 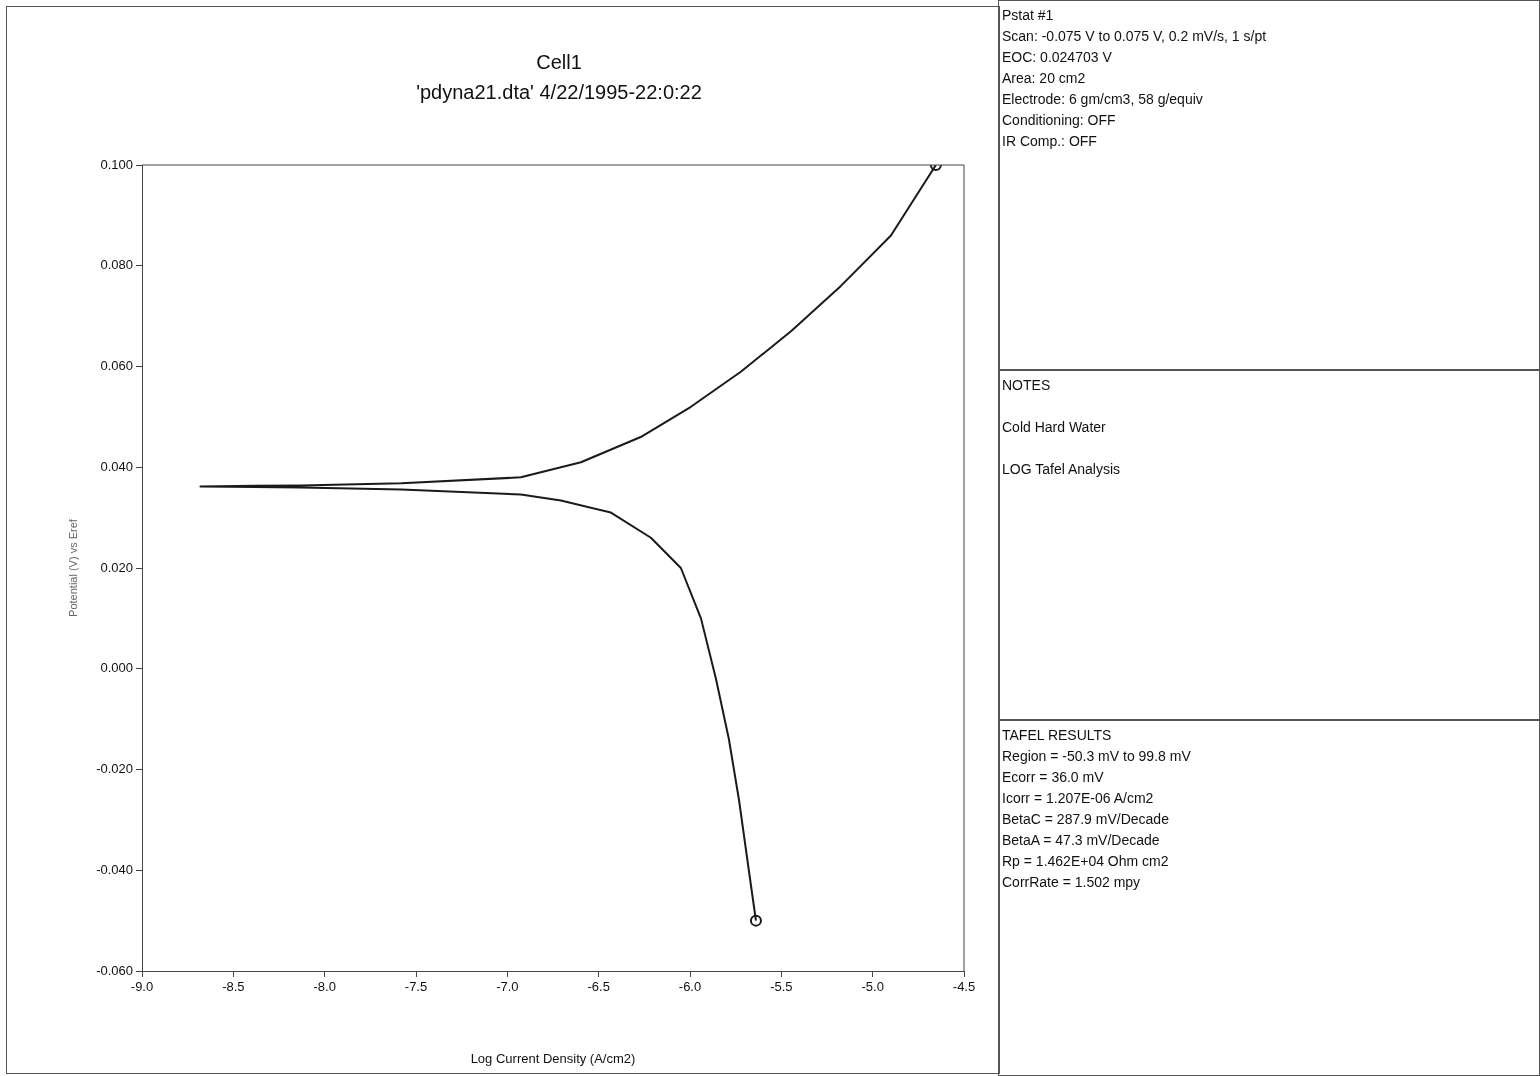 I want to click on text: TAFEL RESULTS Region = -50.3 mV to 99.8 mV Ecorr = 36.0 mV Icorr = 1.207E-06 A/cm2 BetaC = 287.9 mV/Decade BetaA = 47.3 mV/Decade Rp = 1.462E+04 Ohm cm2 CorrRate = 1.502 mpy, so click(x=1269, y=898).